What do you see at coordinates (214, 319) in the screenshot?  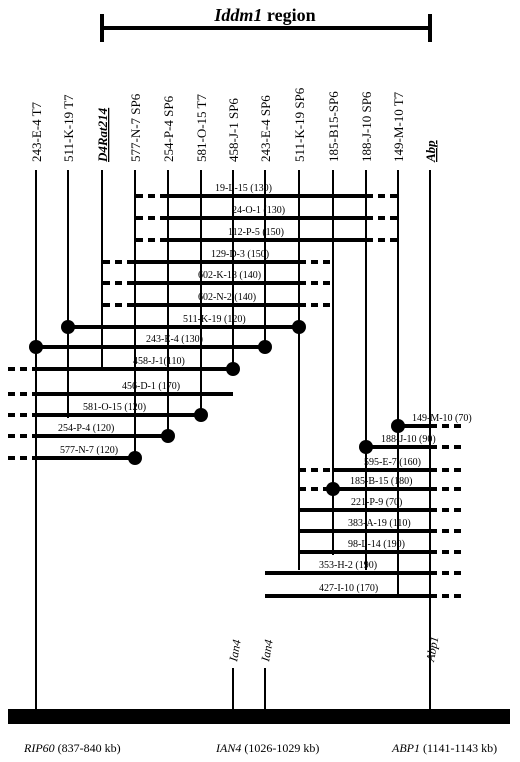 I see `clone-label-511-k-19: 511-K-19 (120)` at bounding box center [214, 319].